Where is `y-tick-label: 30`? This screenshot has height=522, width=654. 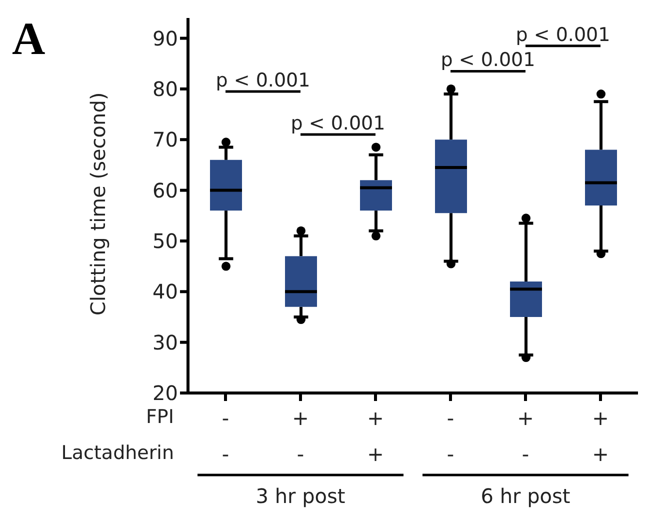
y-tick-label: 30 is located at coordinates (165, 342).